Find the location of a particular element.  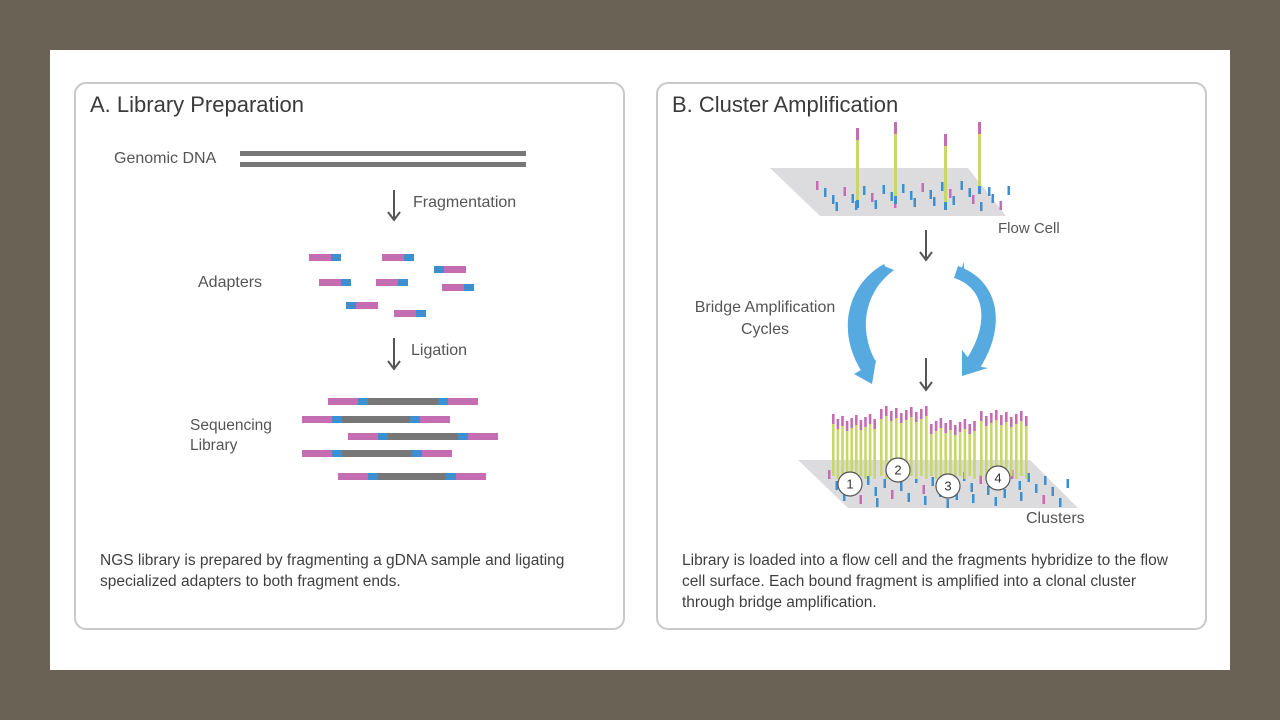

cycle-arrow-right-icon is located at coordinates (975, 319).